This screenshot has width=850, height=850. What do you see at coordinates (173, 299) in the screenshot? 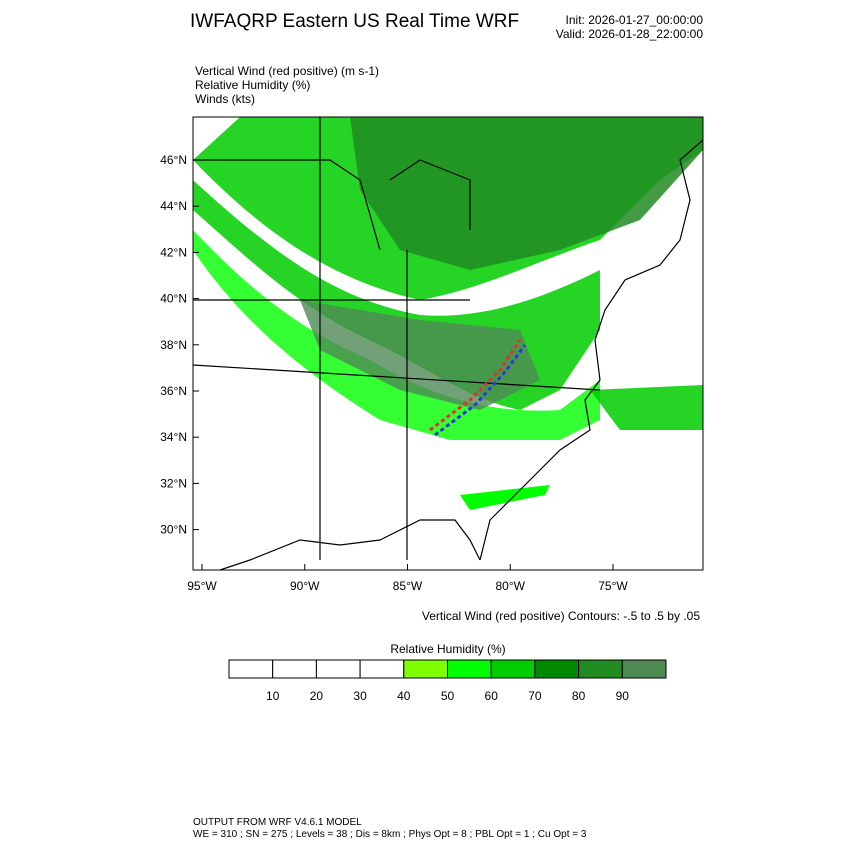
I see `lat-tick-label: 40°N` at bounding box center [173, 299].